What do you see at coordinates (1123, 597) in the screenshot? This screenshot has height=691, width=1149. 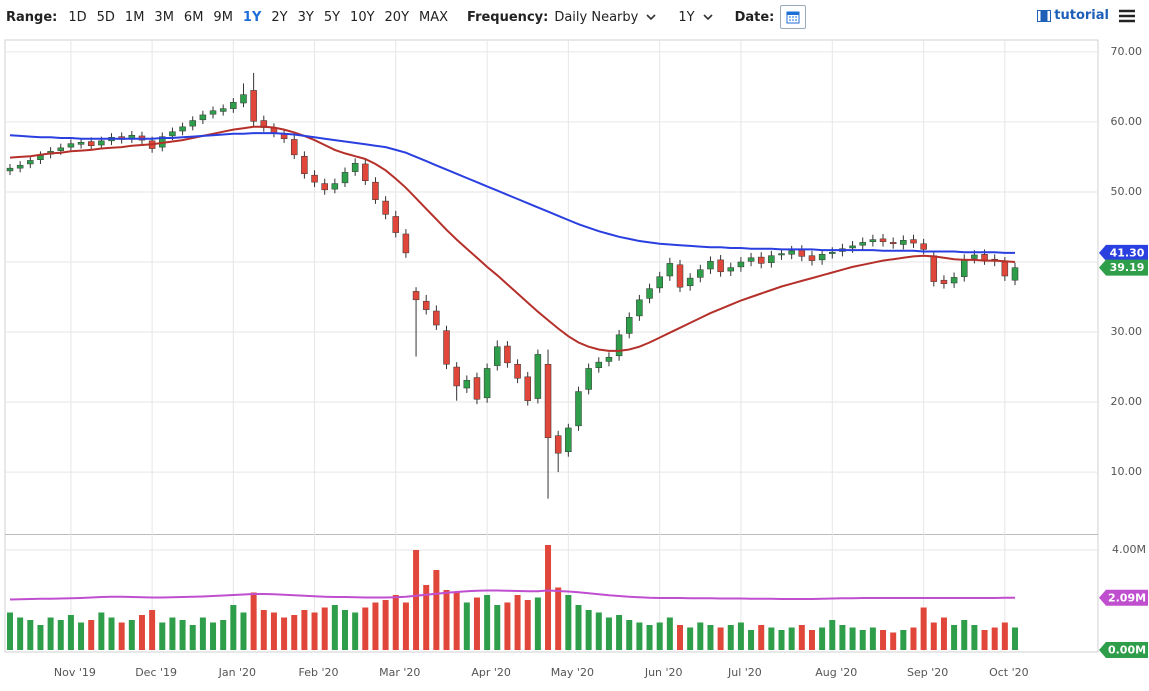 I see `last-value-tag: 2.09M` at bounding box center [1123, 597].